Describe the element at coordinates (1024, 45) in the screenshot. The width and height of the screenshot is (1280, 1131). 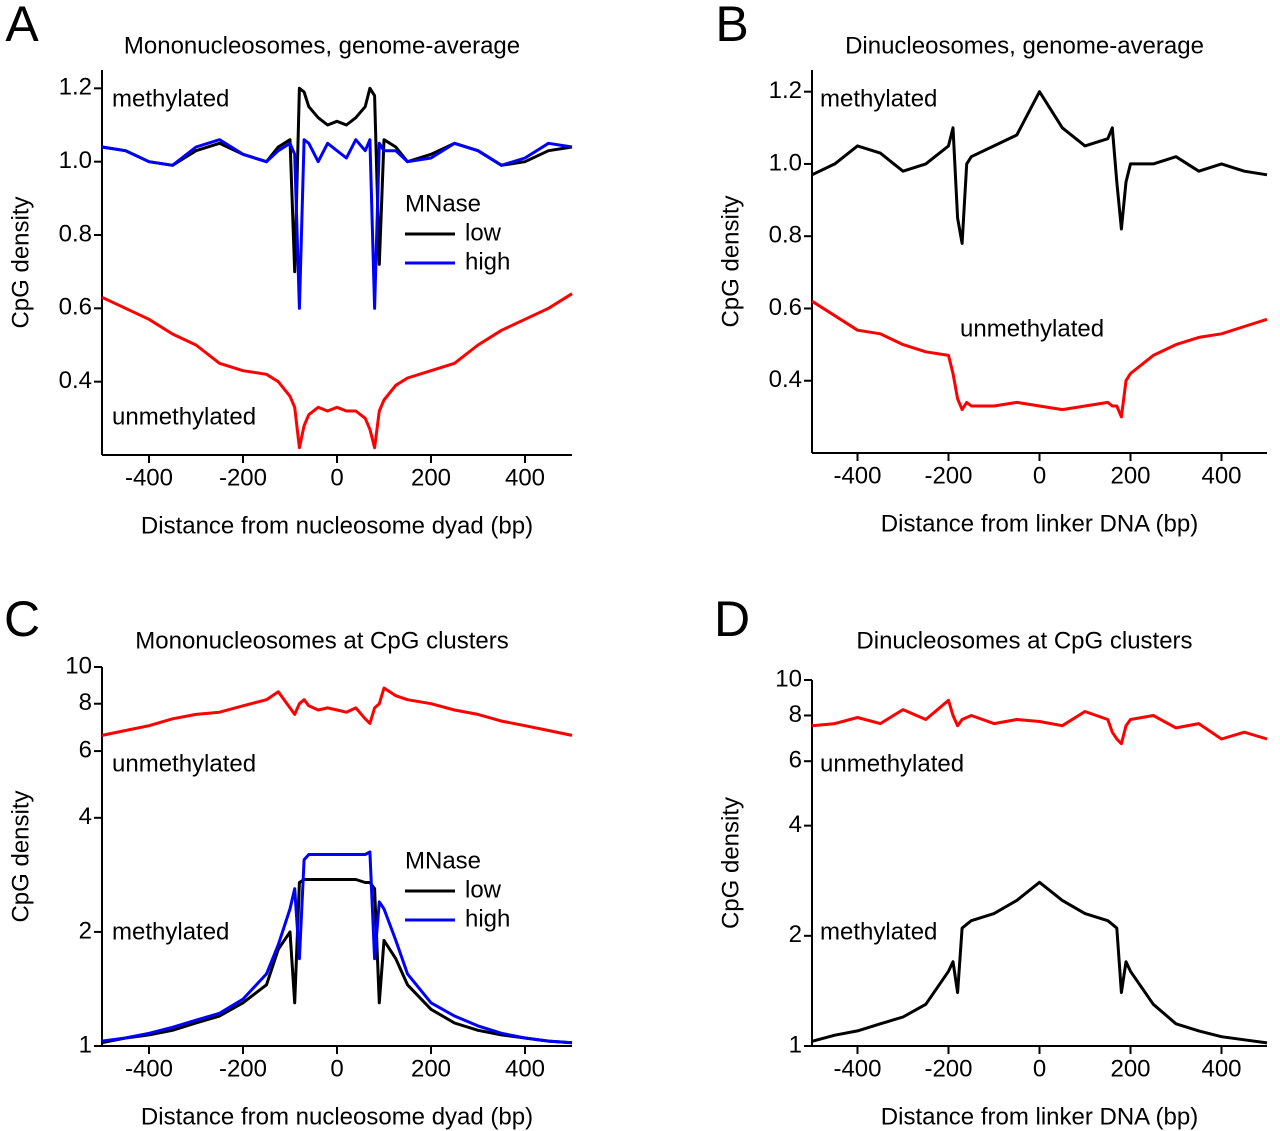
I see `chart-title: Dinucleosomes, genome-average` at that location.